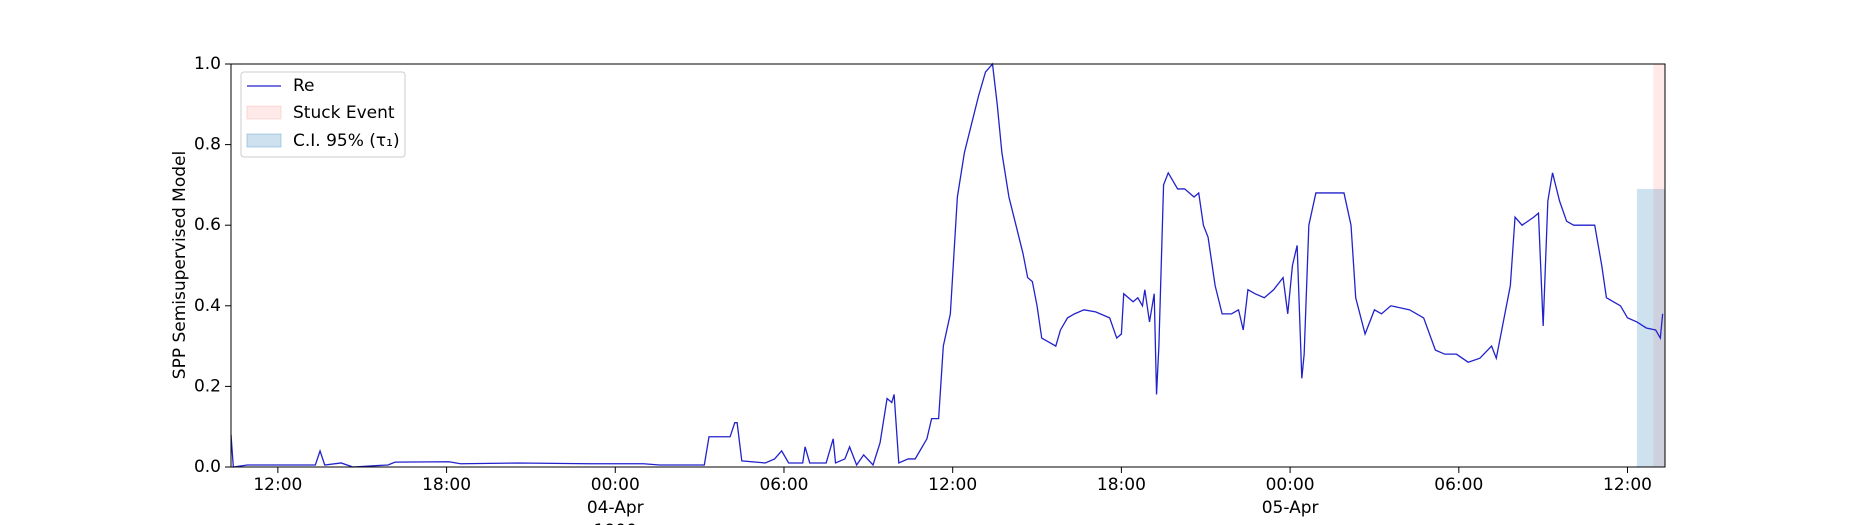 This screenshot has width=1850, height=525. I want to click on y-tick-label: 0.6, so click(207, 225).